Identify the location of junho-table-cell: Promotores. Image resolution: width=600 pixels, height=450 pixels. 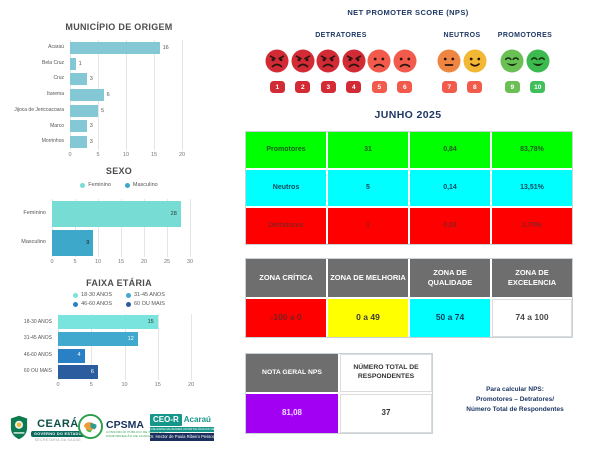
(286, 150).